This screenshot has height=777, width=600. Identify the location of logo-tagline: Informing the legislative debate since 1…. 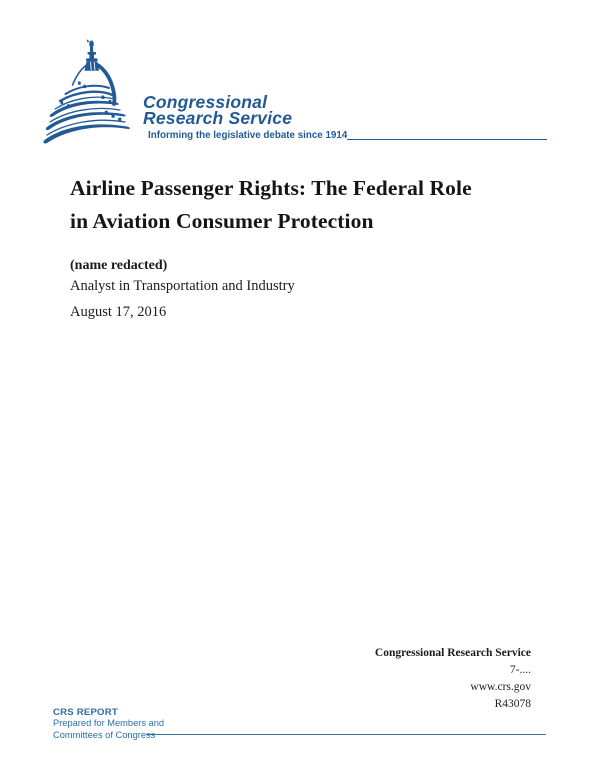
(248, 135).